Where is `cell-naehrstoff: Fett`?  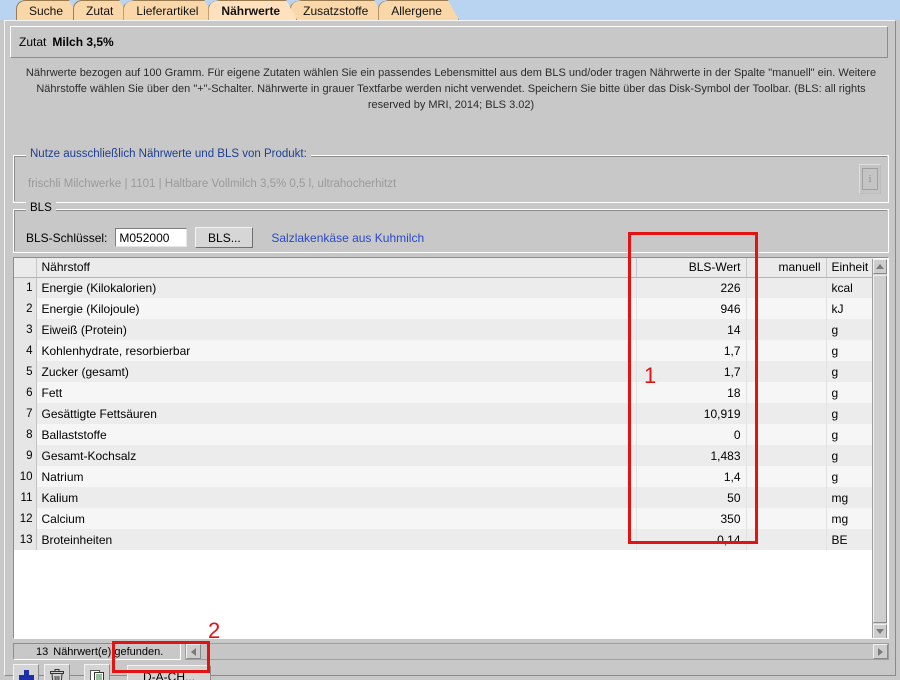 cell-naehrstoff: Fett is located at coordinates (336, 392).